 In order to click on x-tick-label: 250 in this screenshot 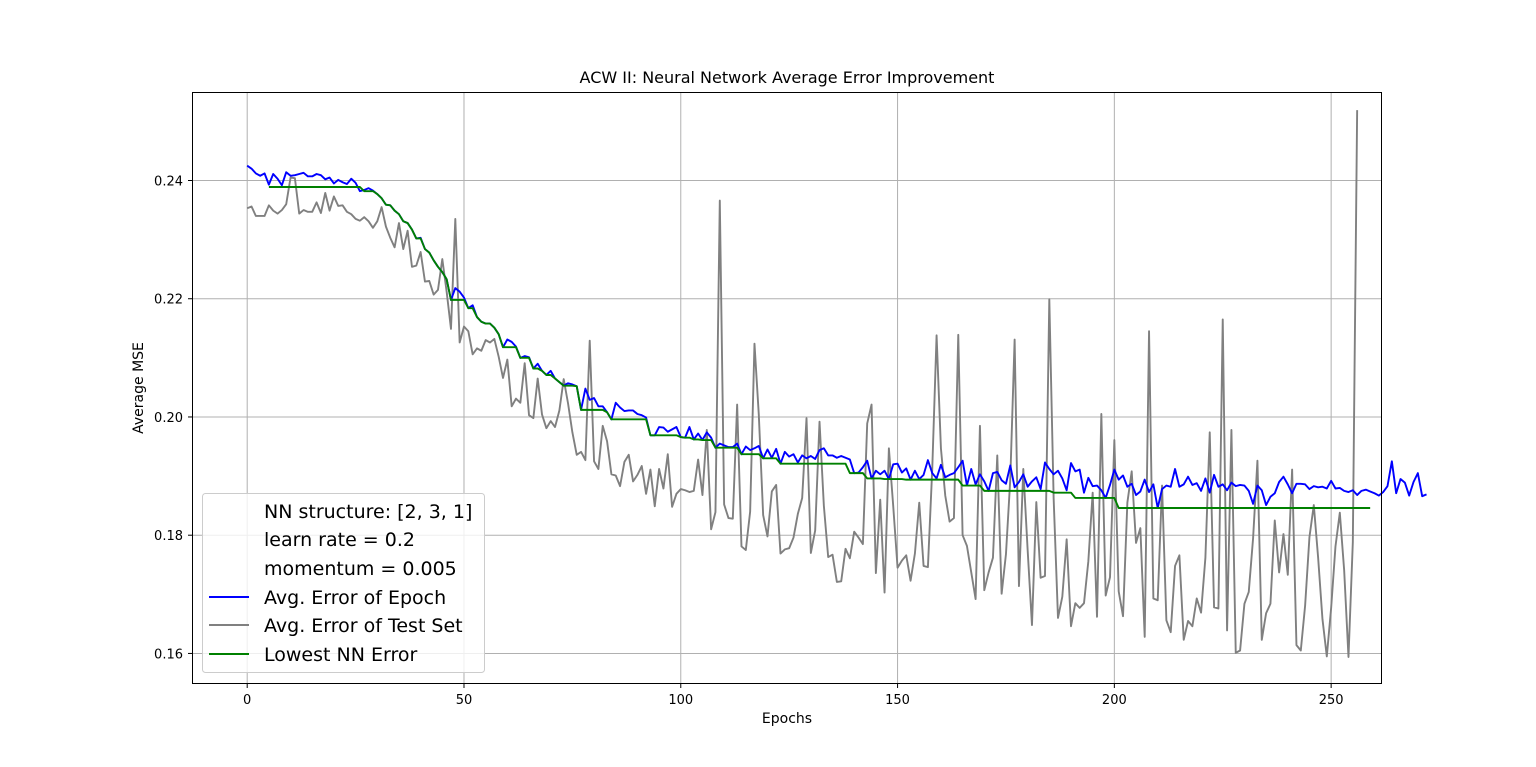, I will do `click(1331, 700)`.